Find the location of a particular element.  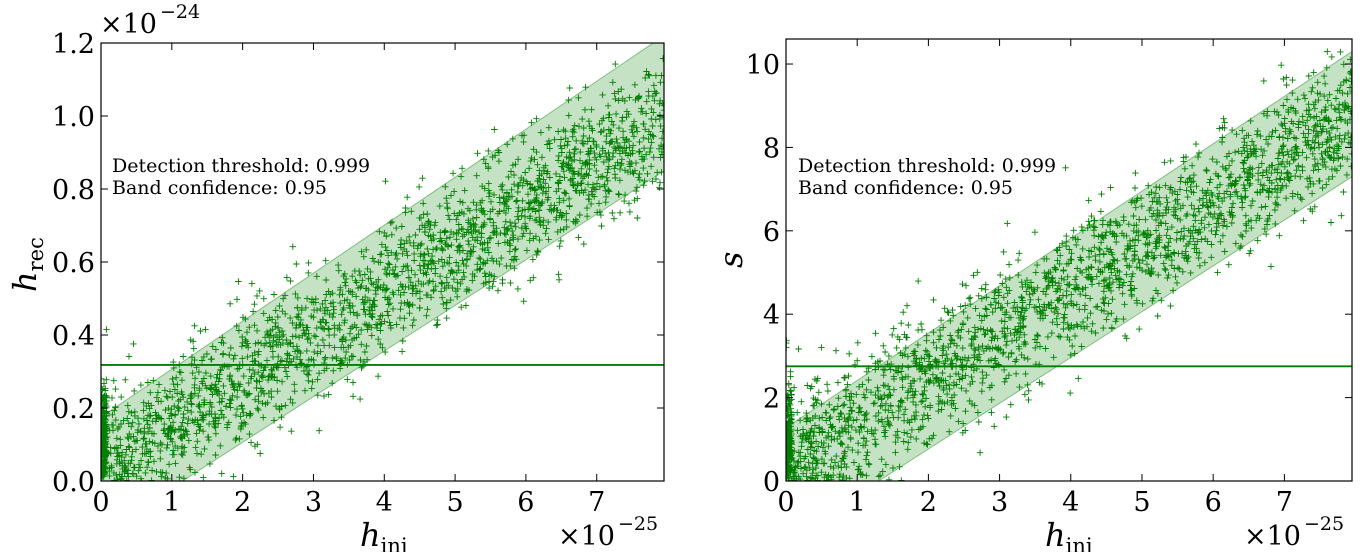

y-tick-label: 0.8 is located at coordinates (73, 190).